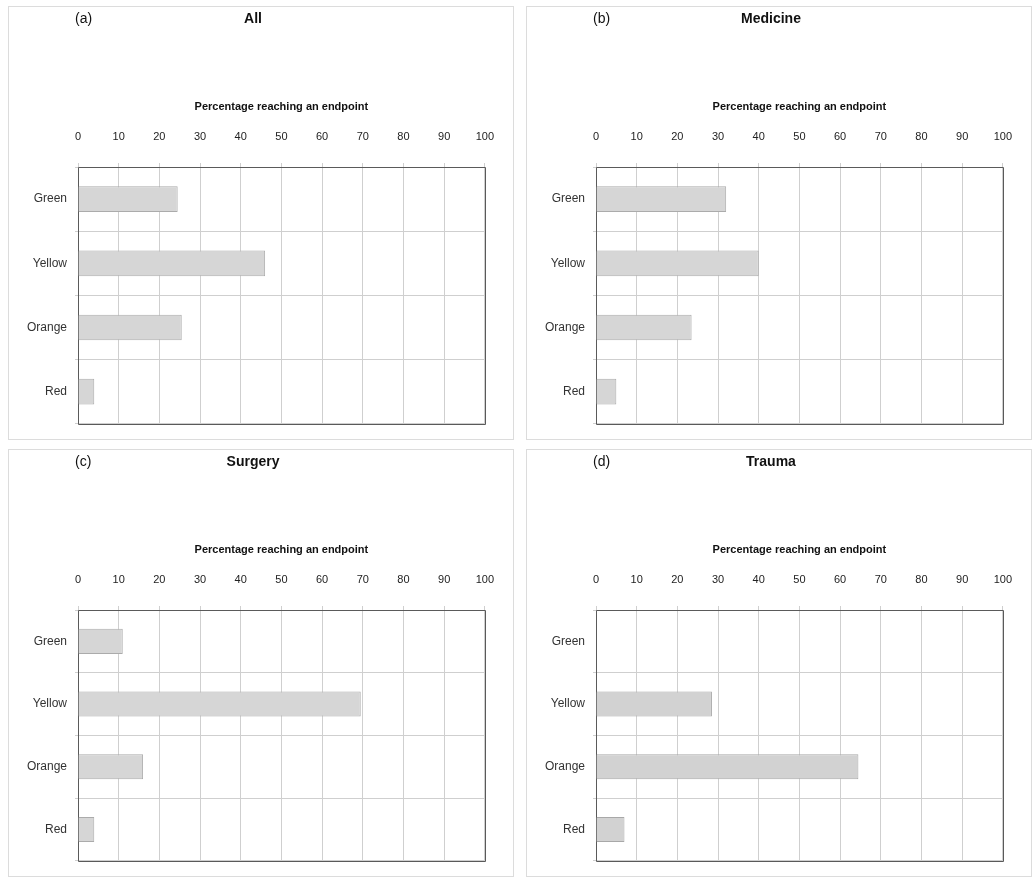 Image resolution: width=1034 pixels, height=878 pixels. Describe the element at coordinates (253, 18) in the screenshot. I see `chart-title: All` at that location.